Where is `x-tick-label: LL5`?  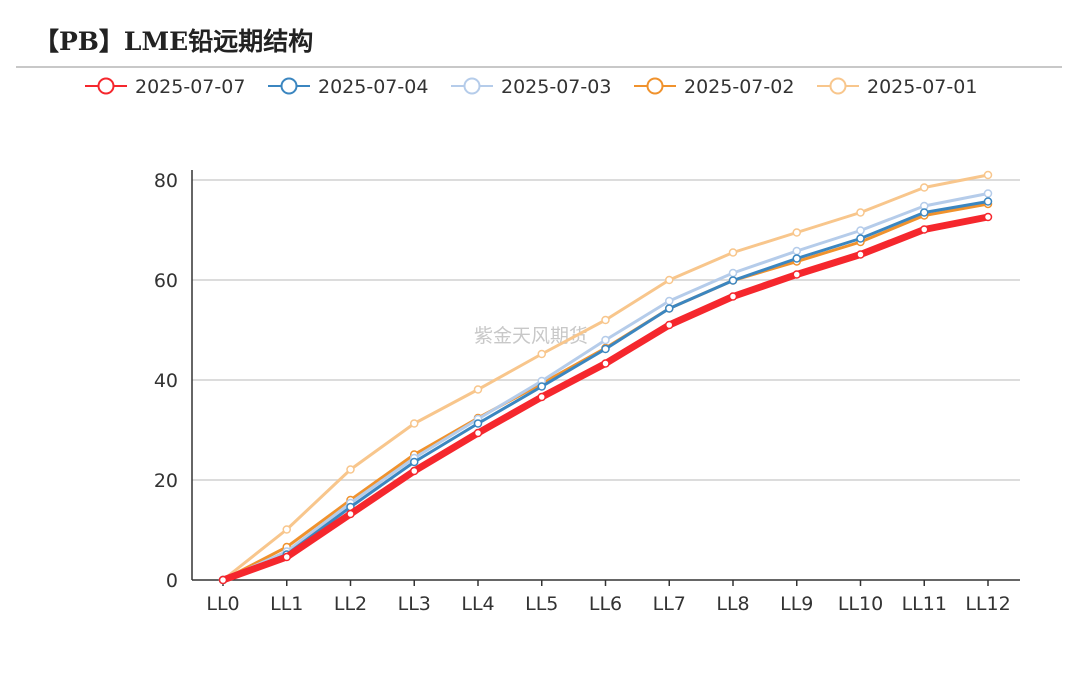
x-tick-label: LL5 is located at coordinates (541, 604).